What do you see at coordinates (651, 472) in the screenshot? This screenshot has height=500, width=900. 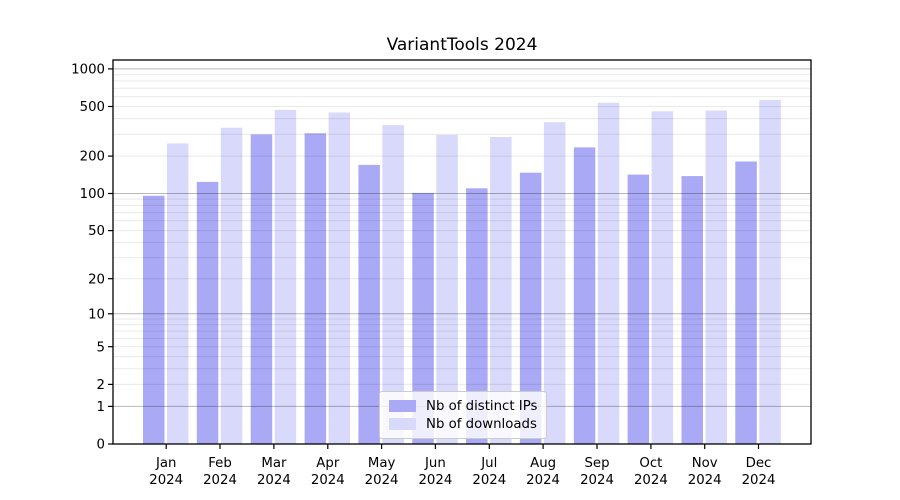 I see `x-axis-tick-label: Oct 2024` at bounding box center [651, 472].